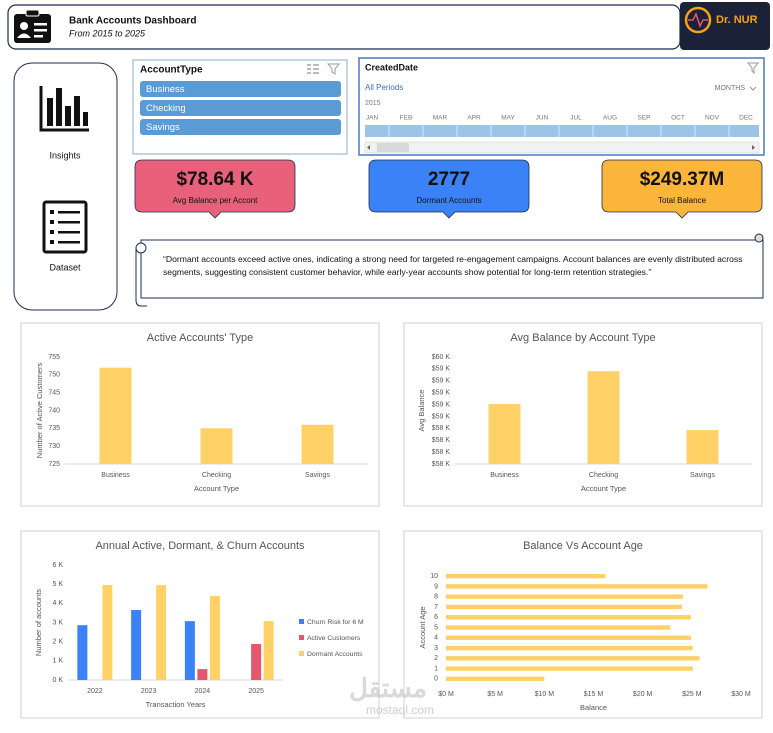 This screenshot has width=773, height=733. I want to click on header-title: Bank Accounts Dashboard, so click(132, 21).